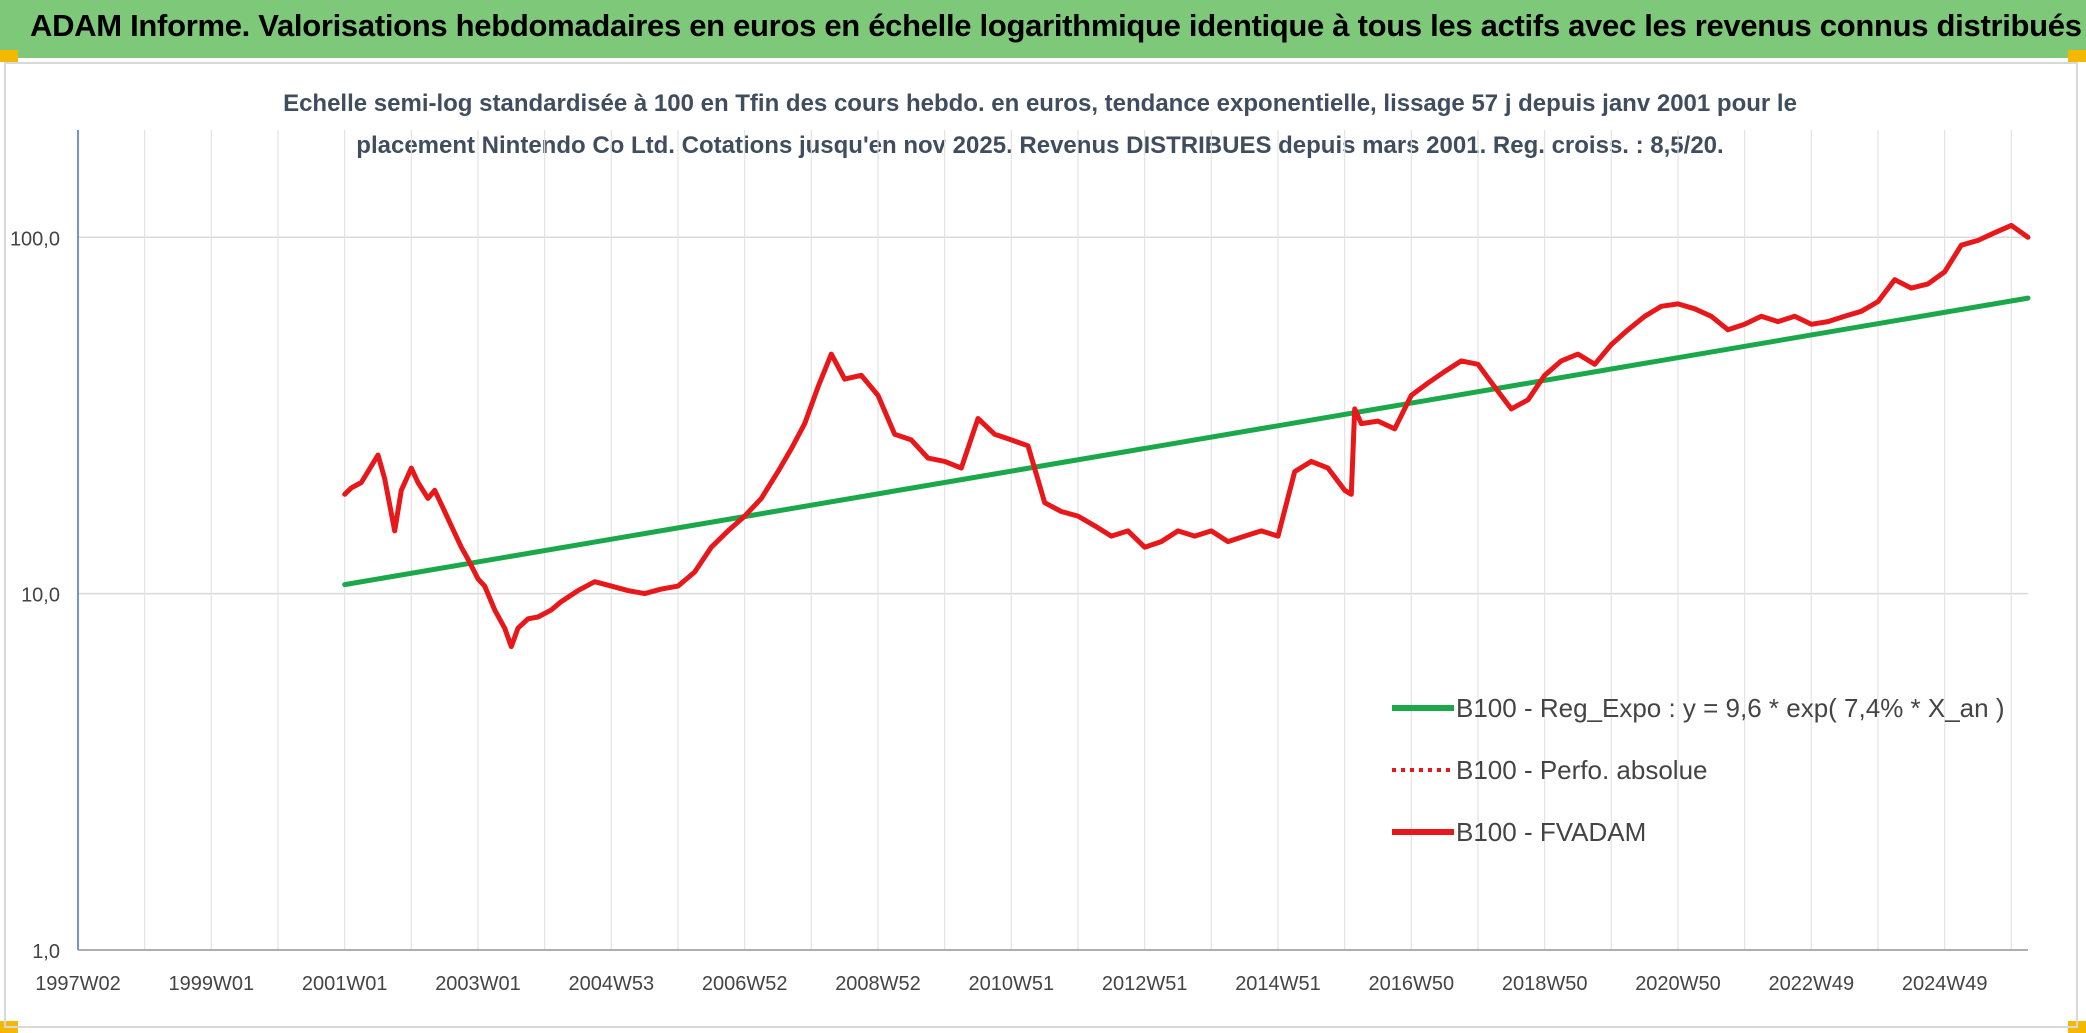  Describe the element at coordinates (40, 596) in the screenshot. I see `y-tick-label: 10,0` at that location.